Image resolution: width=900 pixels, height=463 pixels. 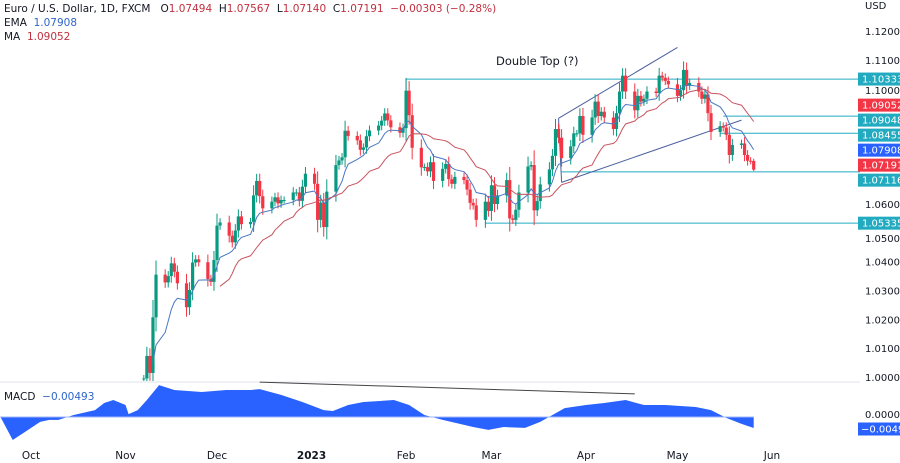 What do you see at coordinates (881, 121) in the screenshot?
I see `svg-text: 1.09048` at bounding box center [881, 121].